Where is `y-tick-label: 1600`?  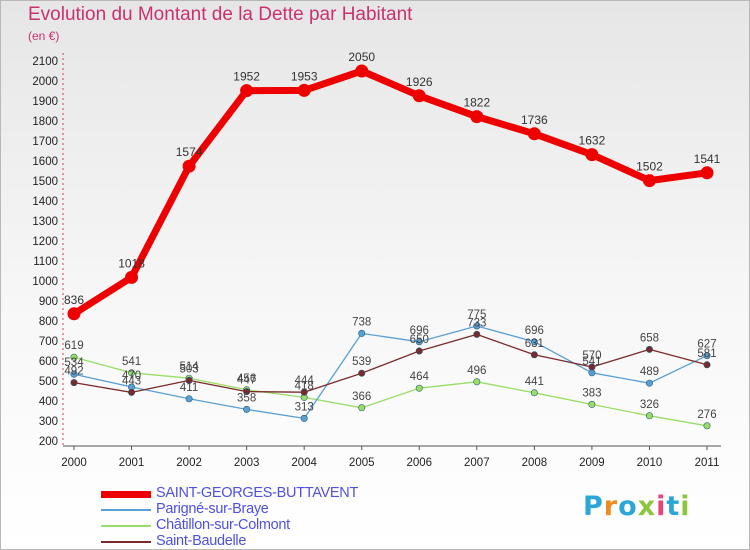
y-tick-label: 1600 is located at coordinates (45, 162).